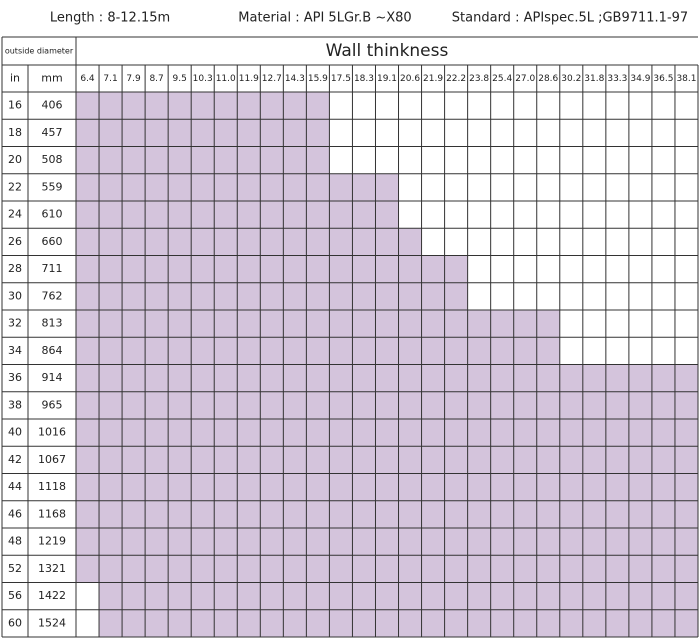  I want to click on standard: Standard : APIspec.5L ;GB9711.1-97, so click(570, 18).